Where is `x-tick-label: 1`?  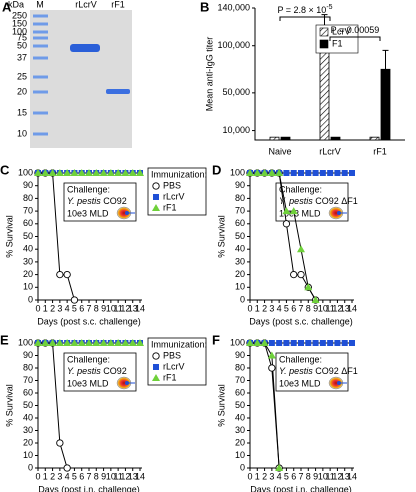 x-tick-label: 1 is located at coordinates (257, 476).